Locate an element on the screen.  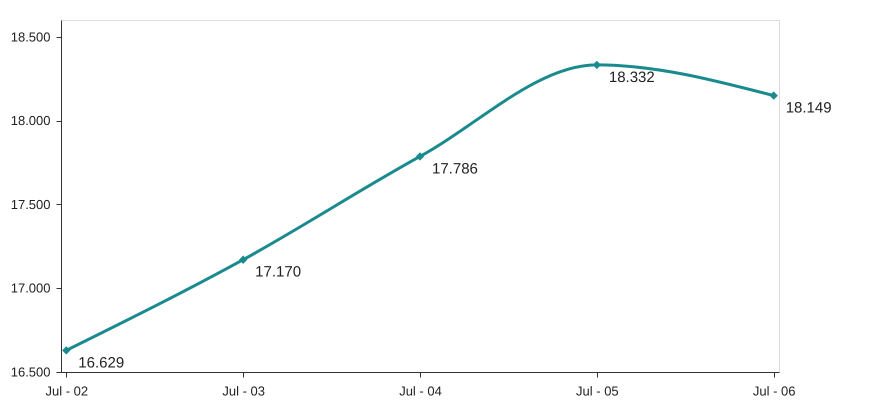
data-label: 17.170 is located at coordinates (278, 272).